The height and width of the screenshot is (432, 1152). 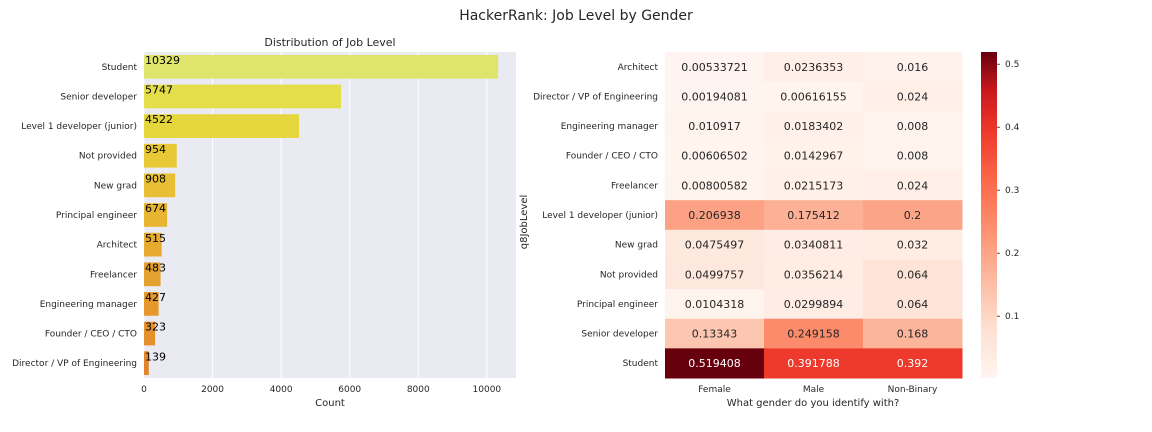 I want to click on cell-value-label: 0.00616155, so click(x=813, y=96).